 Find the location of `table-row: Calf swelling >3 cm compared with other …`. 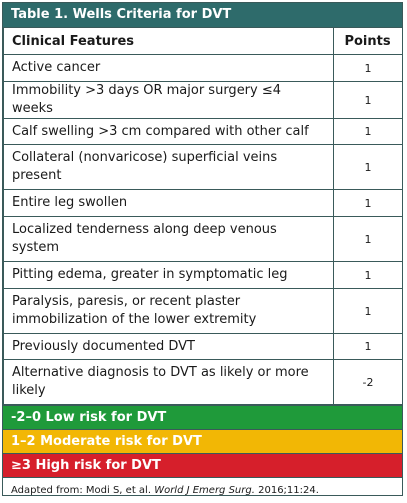

table-row: Calf swelling >3 cm compared with other … is located at coordinates (203, 131).